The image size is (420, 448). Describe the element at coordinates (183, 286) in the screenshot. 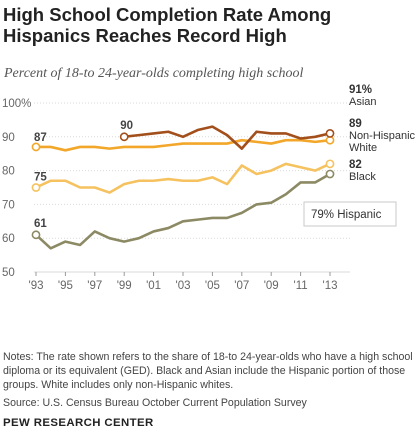

I see `x-tick-label: '03` at that location.